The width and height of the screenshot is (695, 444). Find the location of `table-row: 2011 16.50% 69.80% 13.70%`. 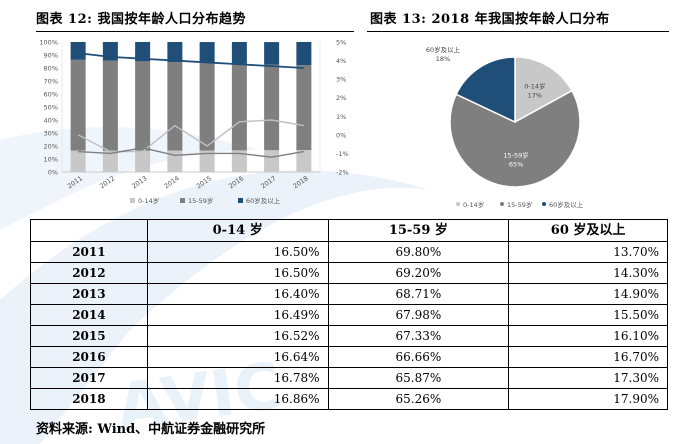

table-row: 2011 16.50% 69.80% 13.70% is located at coordinates (349, 252).